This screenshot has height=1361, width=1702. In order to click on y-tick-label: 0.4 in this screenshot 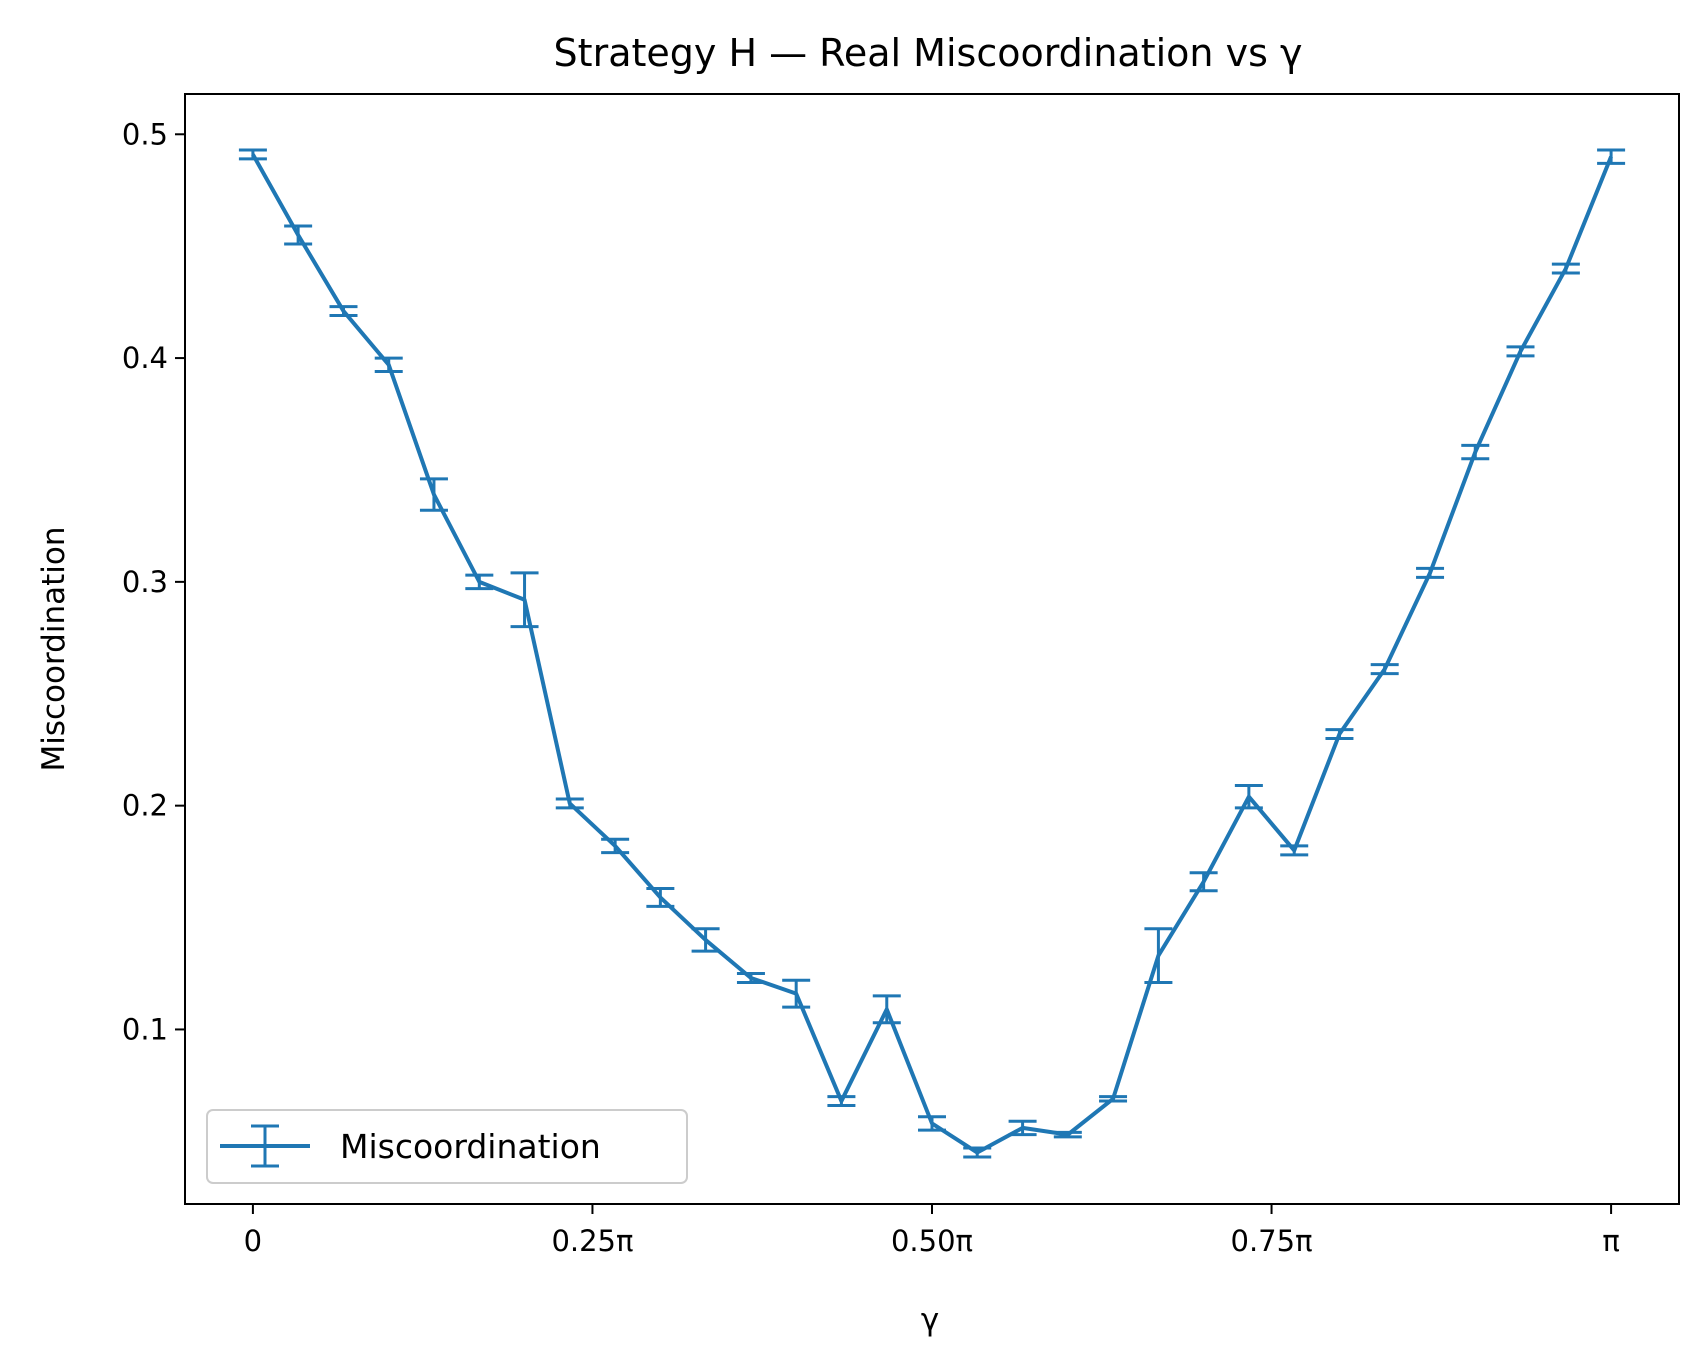, I will do `click(145, 358)`.